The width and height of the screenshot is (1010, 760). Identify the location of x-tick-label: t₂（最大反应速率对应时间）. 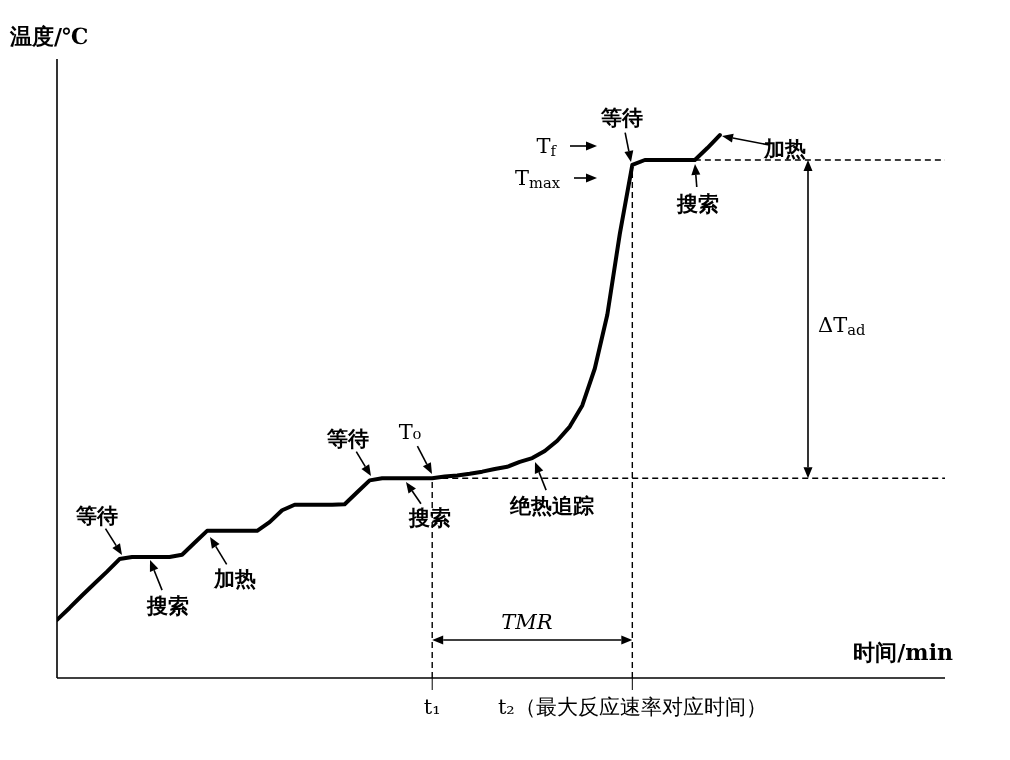
(632, 707).